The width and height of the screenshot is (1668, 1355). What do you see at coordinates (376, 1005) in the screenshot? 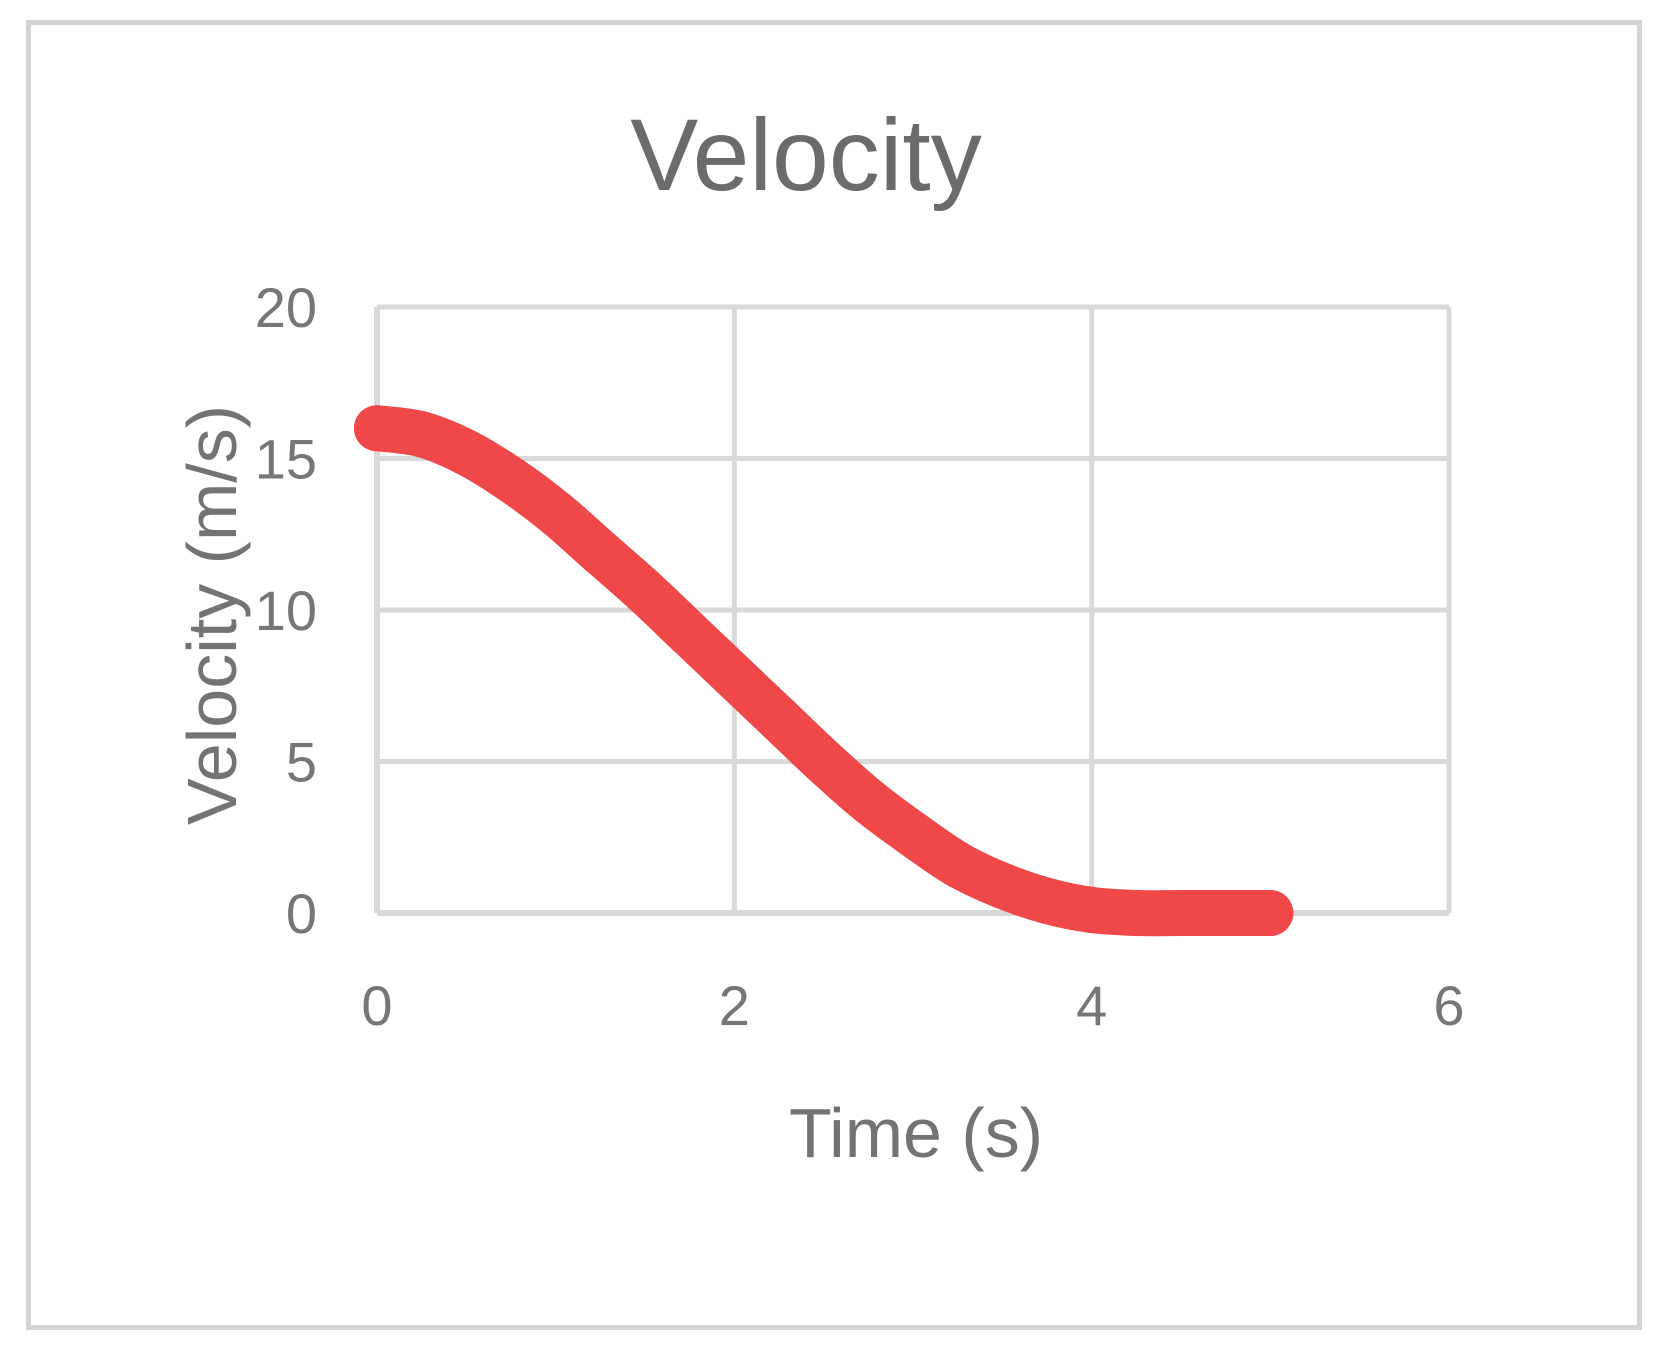
I see `x-tick-label: 0` at bounding box center [376, 1005].